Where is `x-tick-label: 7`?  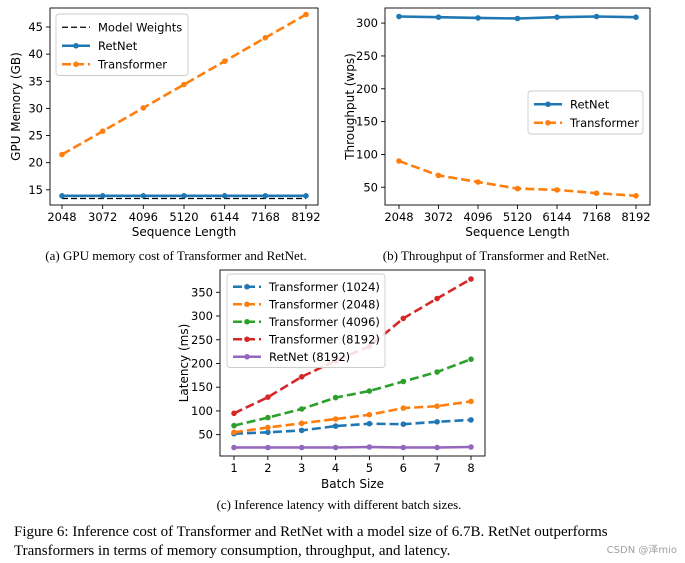 x-tick-label: 7 is located at coordinates (436, 468).